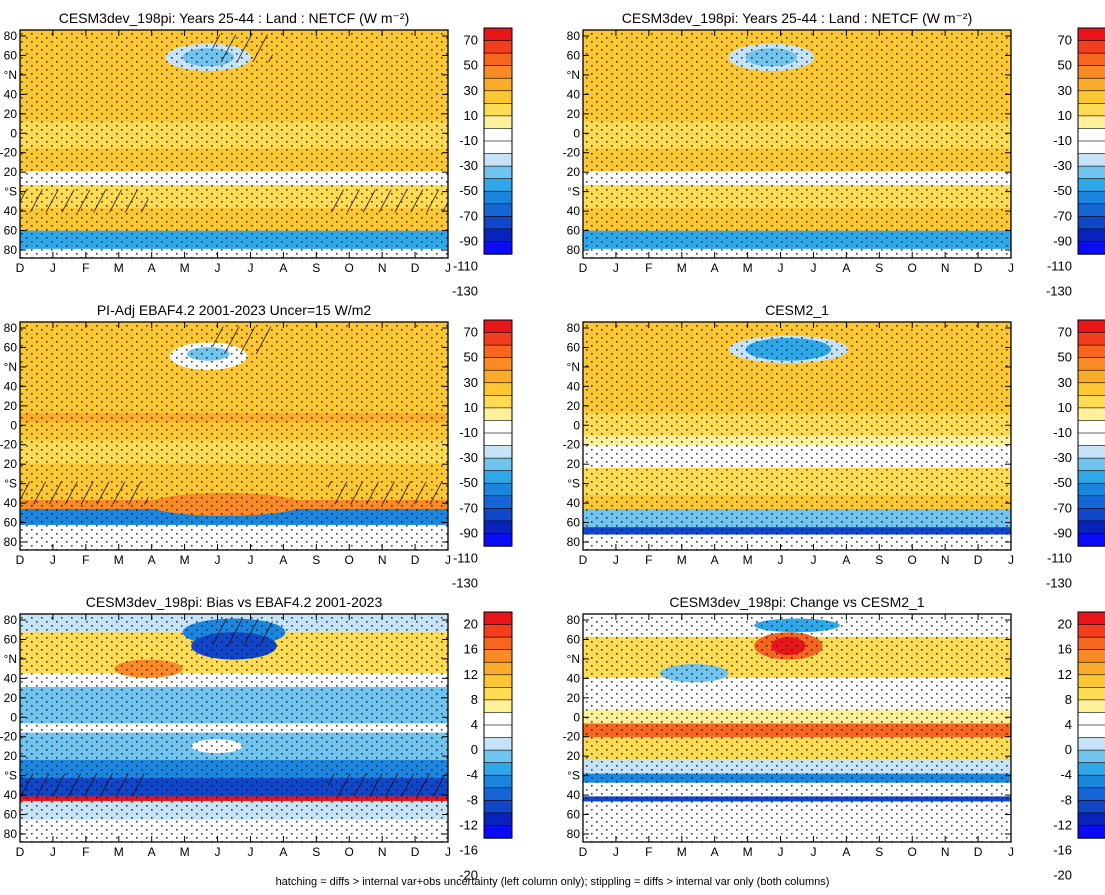 The image size is (1105, 895). What do you see at coordinates (1068, 699) in the screenshot?
I see `colorbar-label: 8` at bounding box center [1068, 699].